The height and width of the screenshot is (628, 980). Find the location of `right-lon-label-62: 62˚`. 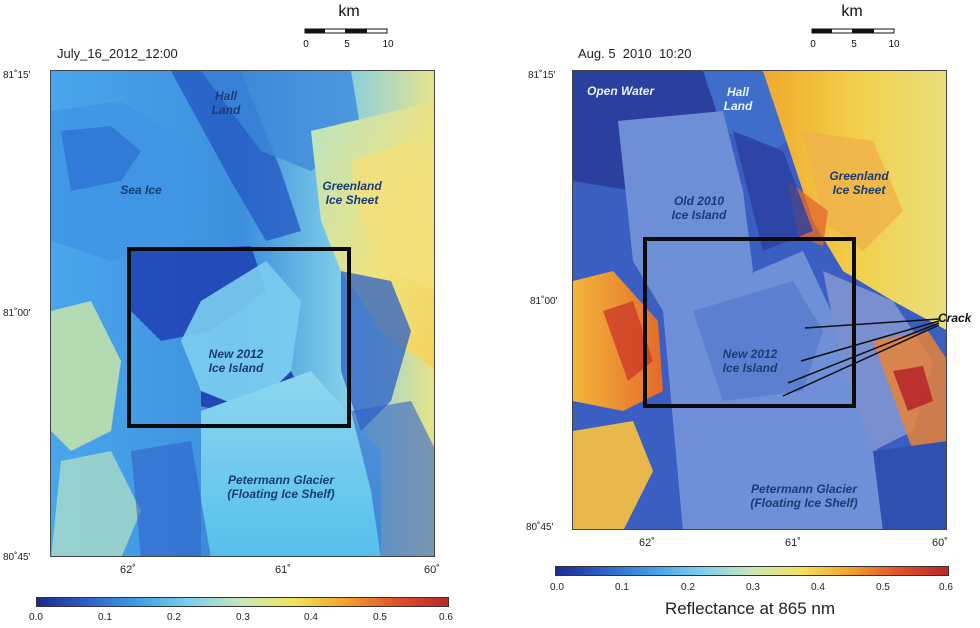

right-lon-label-62: 62˚ is located at coordinates (647, 543).